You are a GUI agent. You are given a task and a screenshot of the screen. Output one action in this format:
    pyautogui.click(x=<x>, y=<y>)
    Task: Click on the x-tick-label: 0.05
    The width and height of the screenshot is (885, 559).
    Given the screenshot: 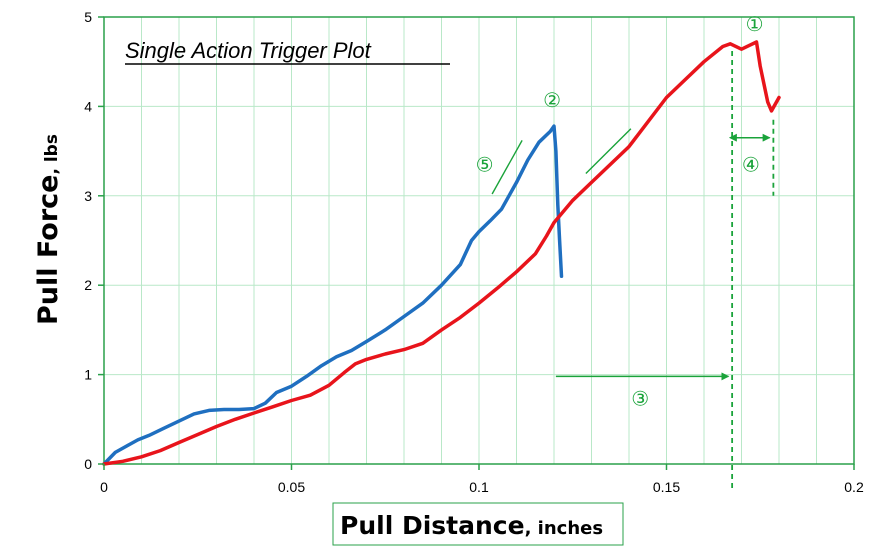 What is the action you would take?
    pyautogui.click(x=291, y=487)
    